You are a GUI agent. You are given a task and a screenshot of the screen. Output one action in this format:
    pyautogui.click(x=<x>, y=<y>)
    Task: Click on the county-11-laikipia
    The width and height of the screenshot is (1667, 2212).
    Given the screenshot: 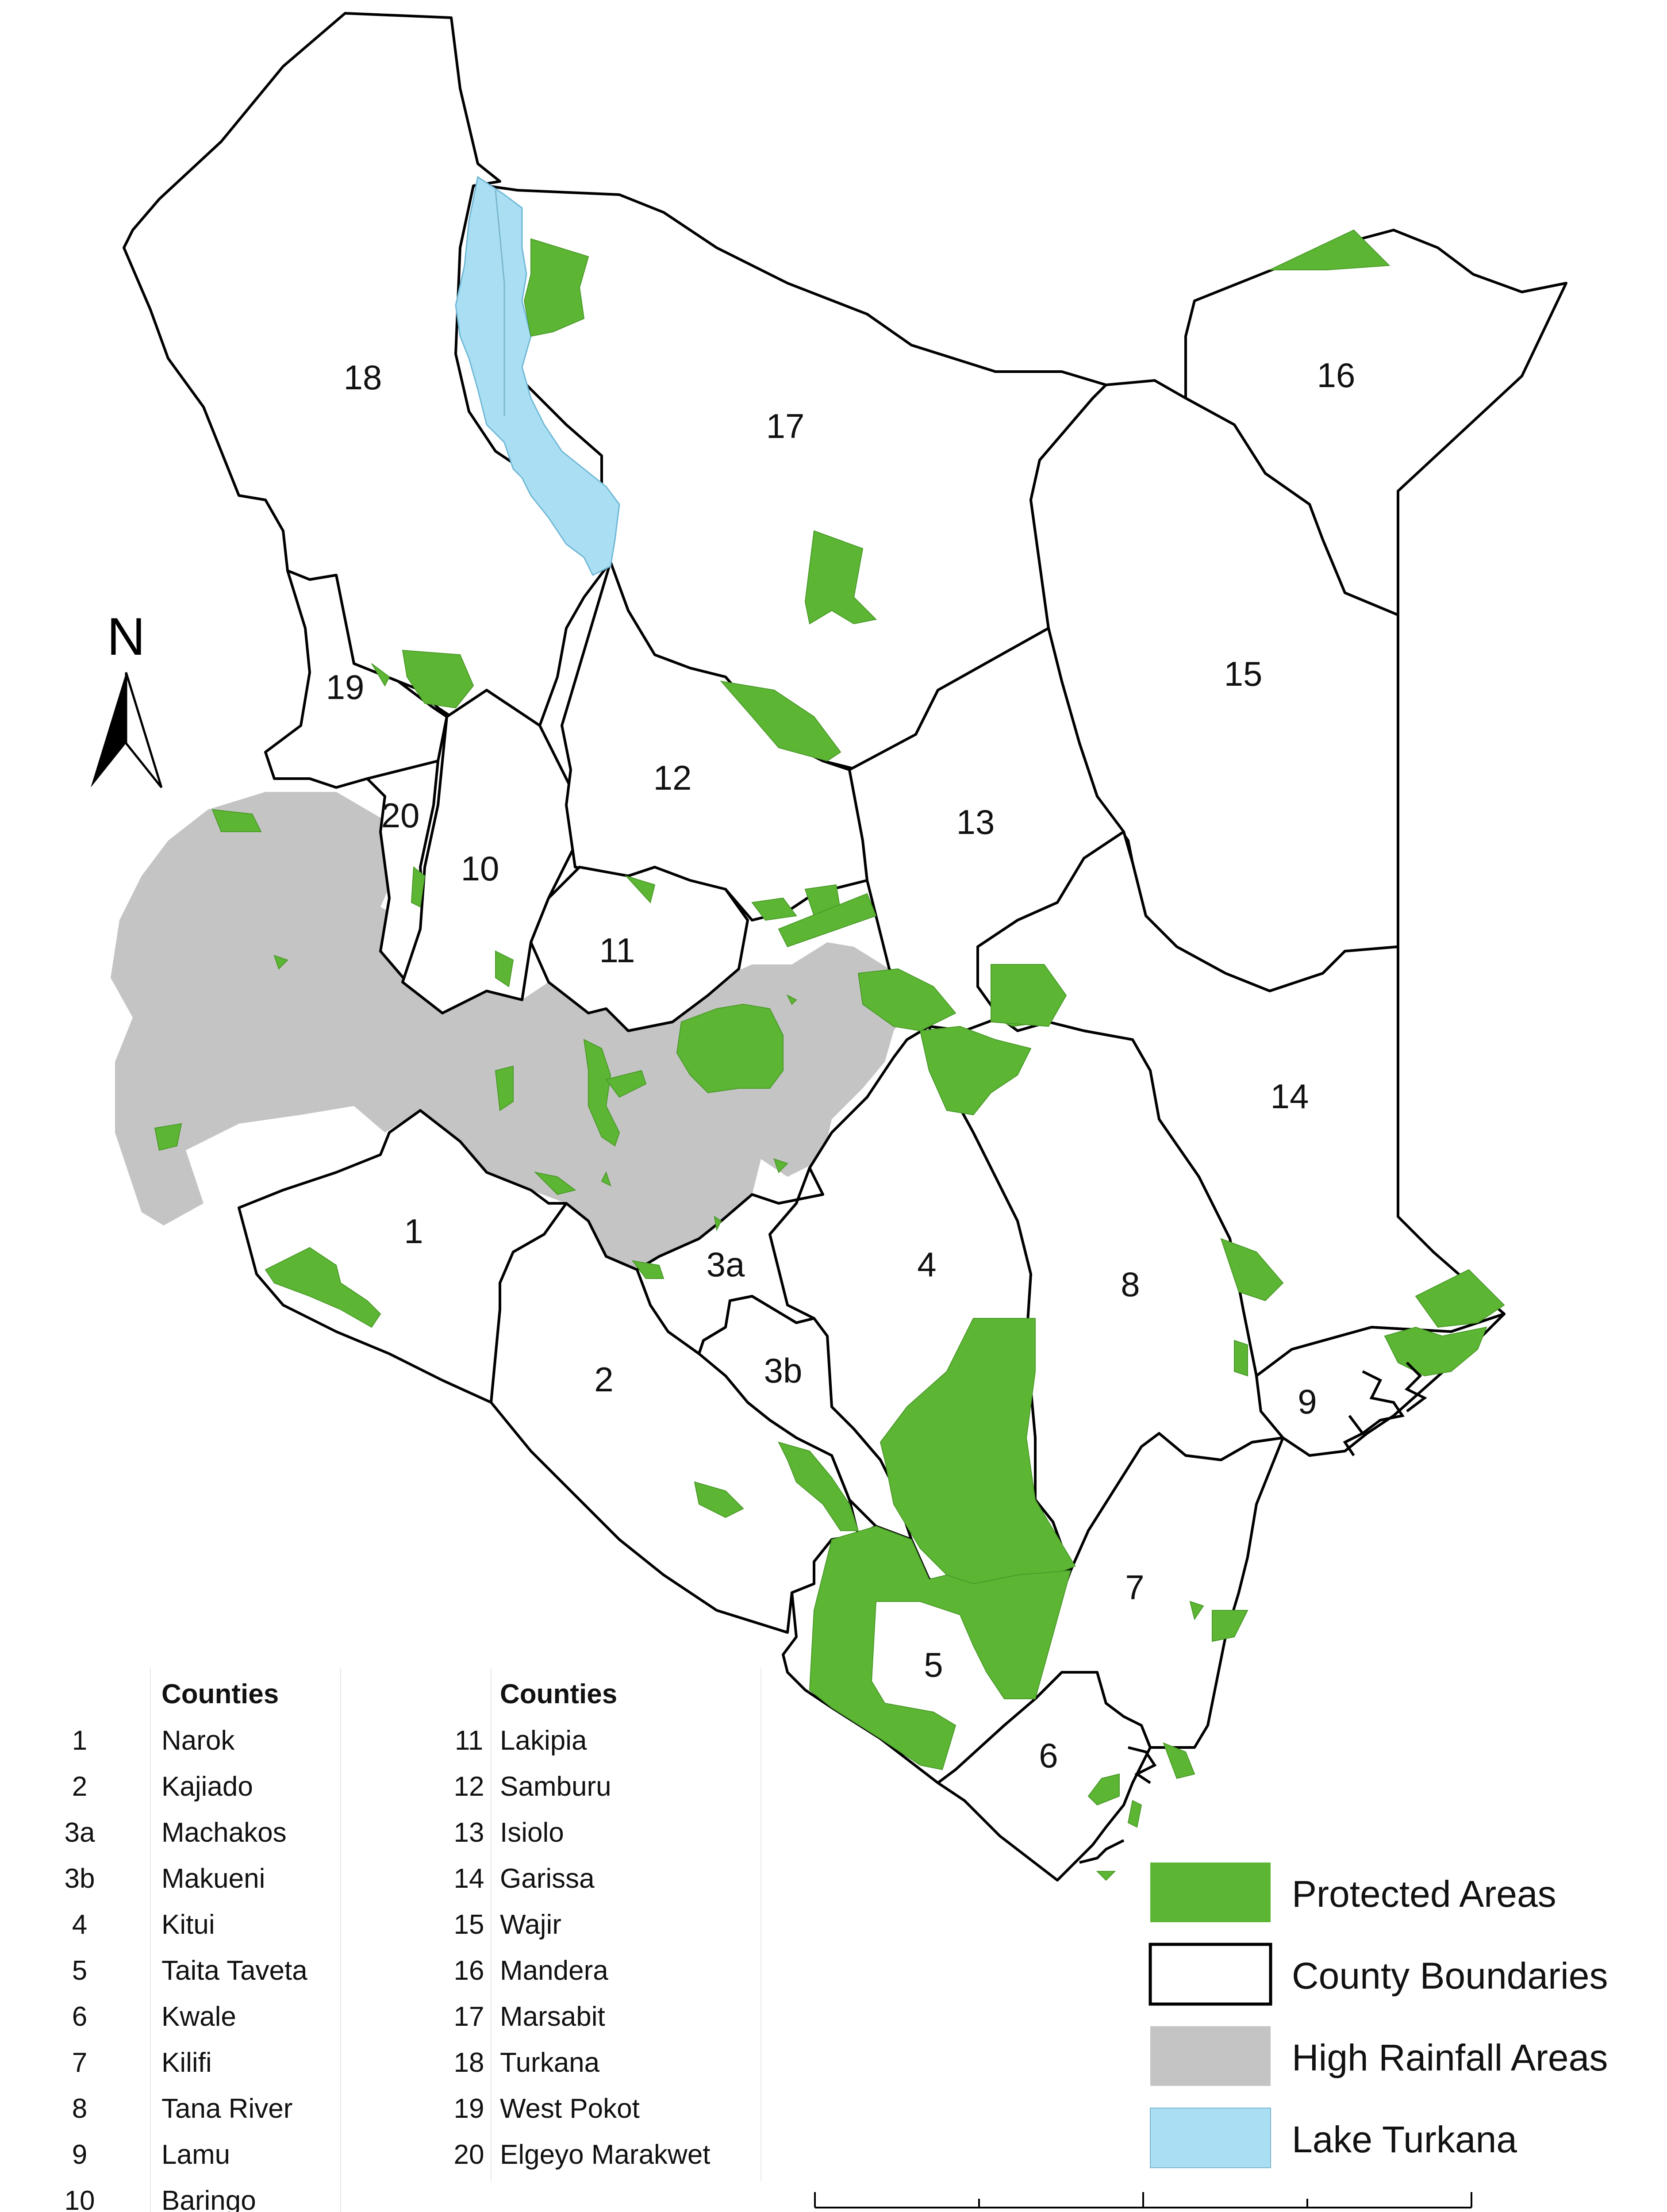 What is the action you would take?
    pyautogui.click(x=639, y=949)
    